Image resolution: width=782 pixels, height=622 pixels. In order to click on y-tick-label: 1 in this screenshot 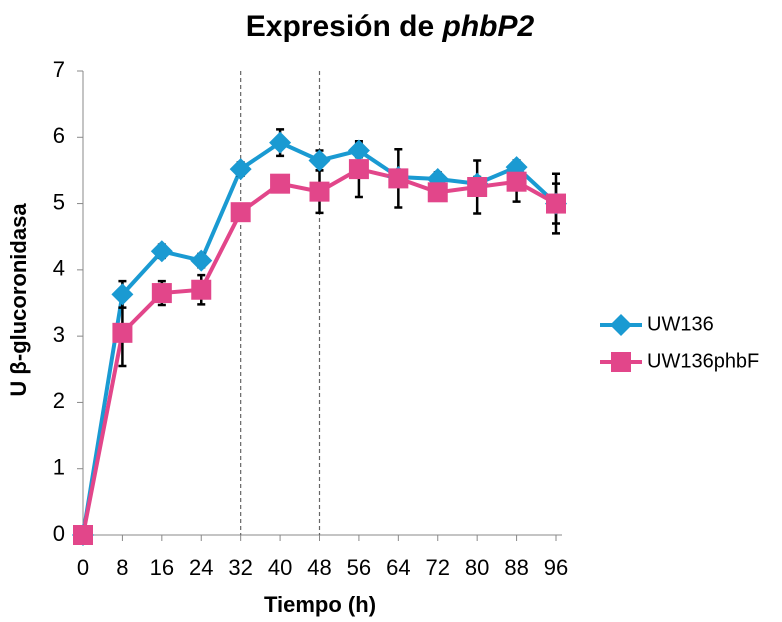, I will do `click(59, 467)`.